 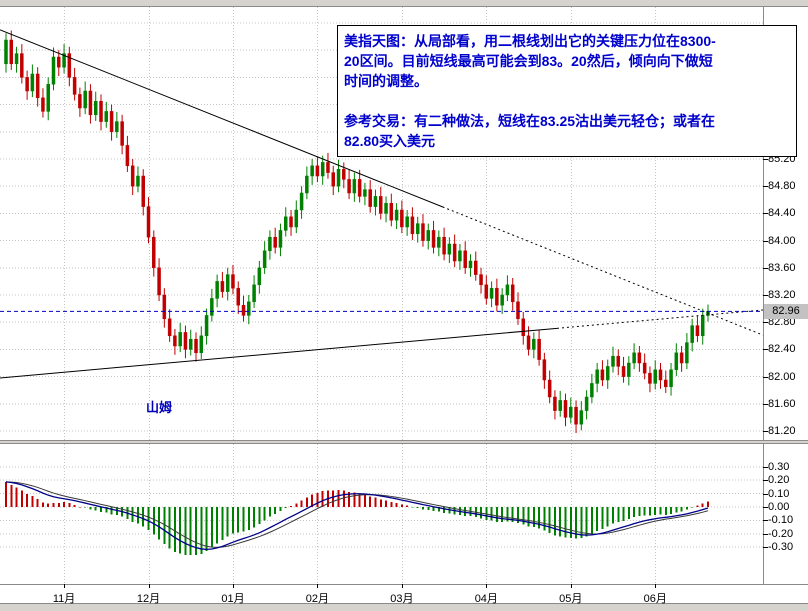 I want to click on note-line: 美指天图：从局部看，用二根线划出它的关键压力位在8300-, so click(x=530, y=41).